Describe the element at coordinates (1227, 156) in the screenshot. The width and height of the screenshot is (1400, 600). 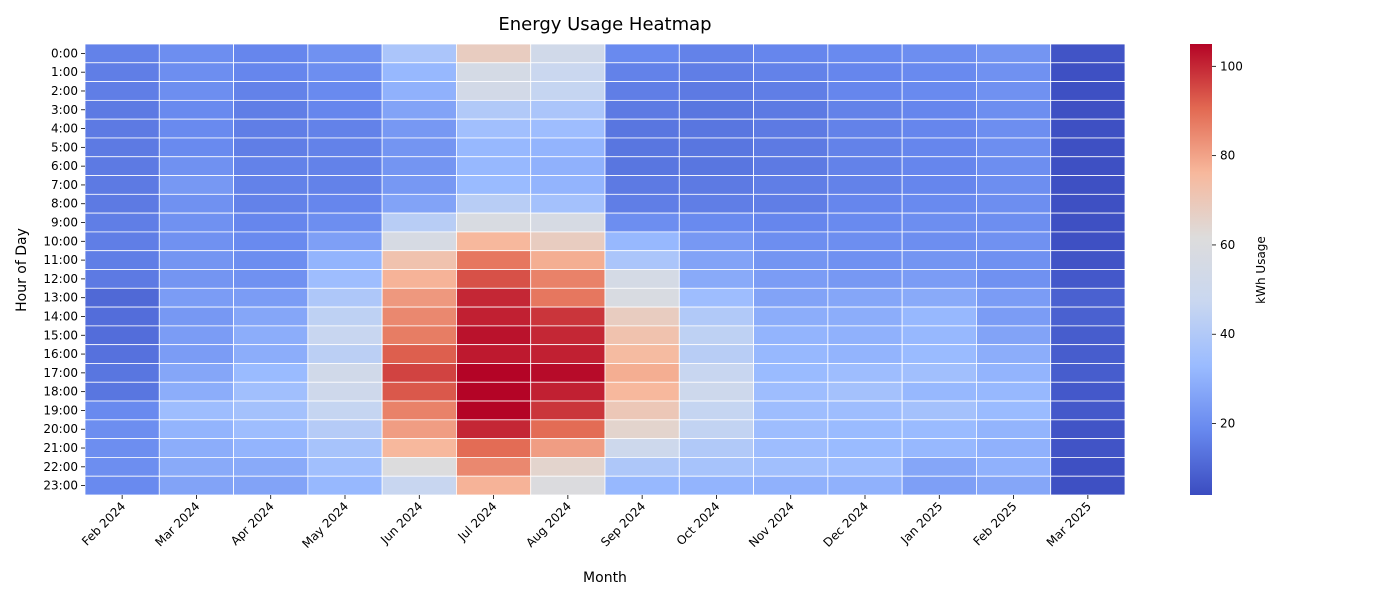
I see `colorbar-tick-label: 80` at that location.